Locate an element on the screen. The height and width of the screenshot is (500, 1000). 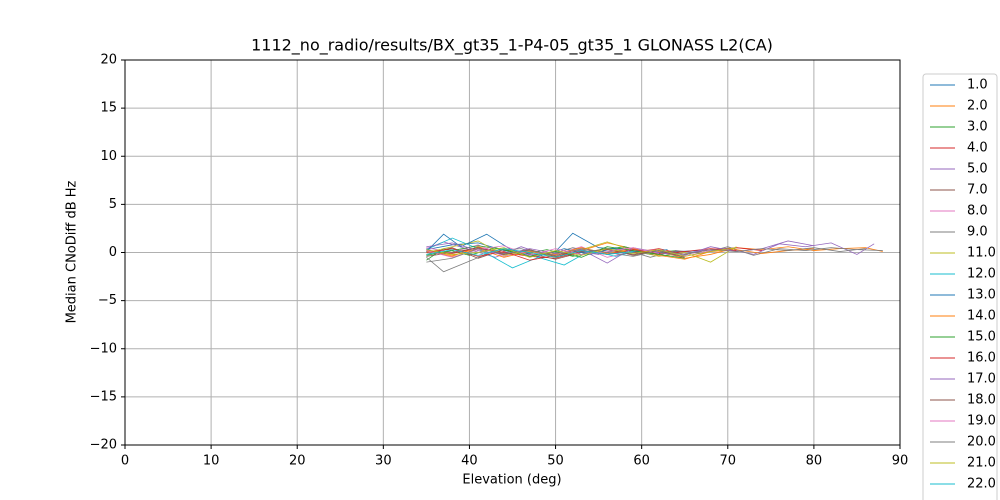
legend-label: 14.0 is located at coordinates (981, 316).